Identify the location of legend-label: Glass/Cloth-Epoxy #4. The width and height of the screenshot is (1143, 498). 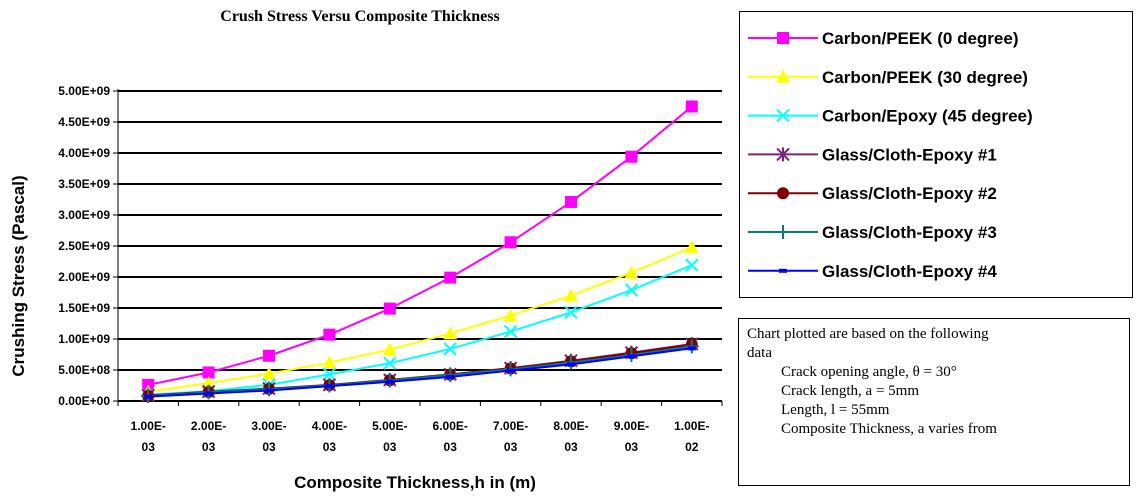
(909, 271).